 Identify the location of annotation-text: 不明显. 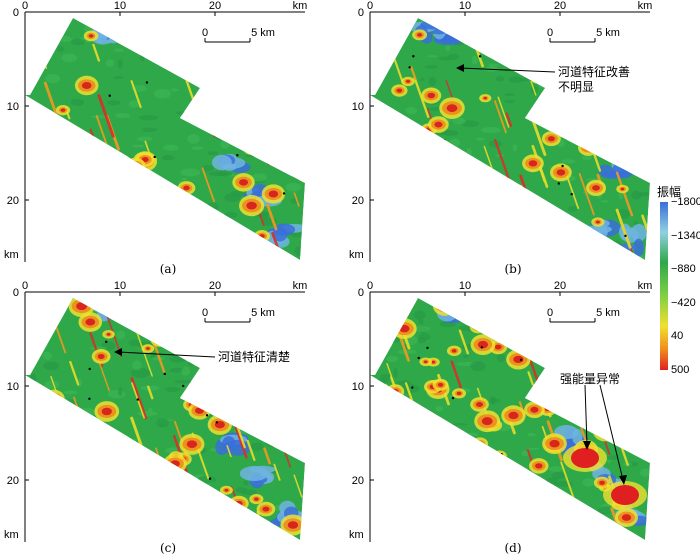
(576, 87).